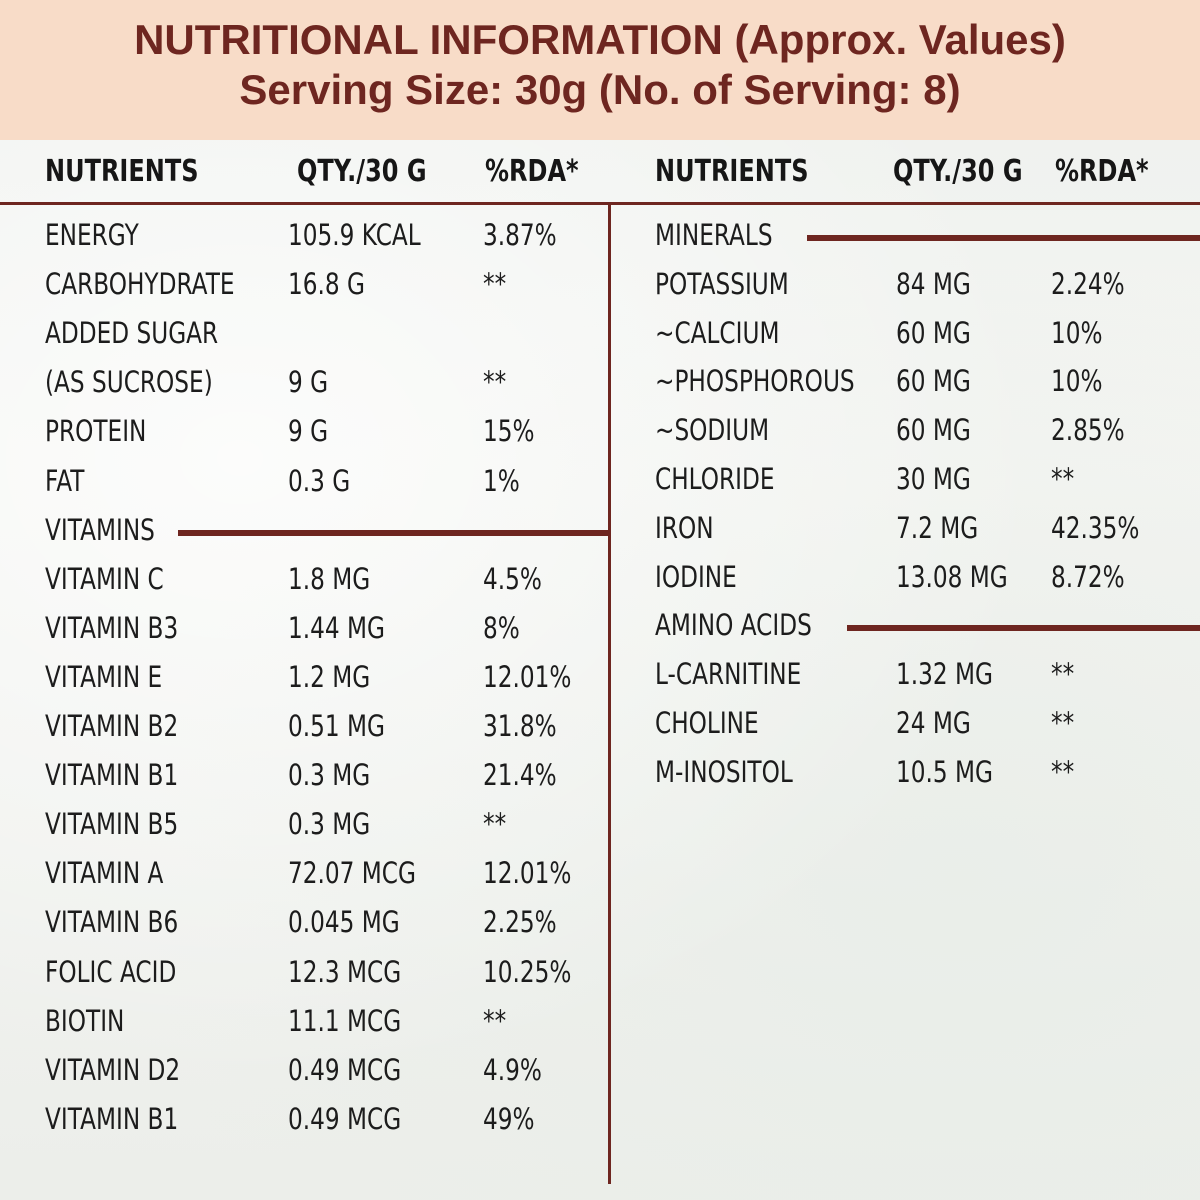 The width and height of the screenshot is (1200, 1200). Describe the element at coordinates (722, 283) in the screenshot. I see `nutrient-name: POTASSIUM` at that location.